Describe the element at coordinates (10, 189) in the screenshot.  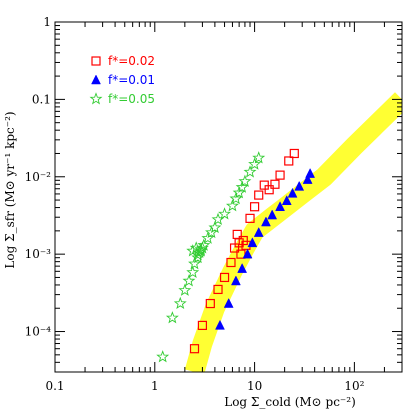
I see `y-axis-label: Log Σ_sfr (M⊙ yr⁻¹ kpc⁻²)` at that location.